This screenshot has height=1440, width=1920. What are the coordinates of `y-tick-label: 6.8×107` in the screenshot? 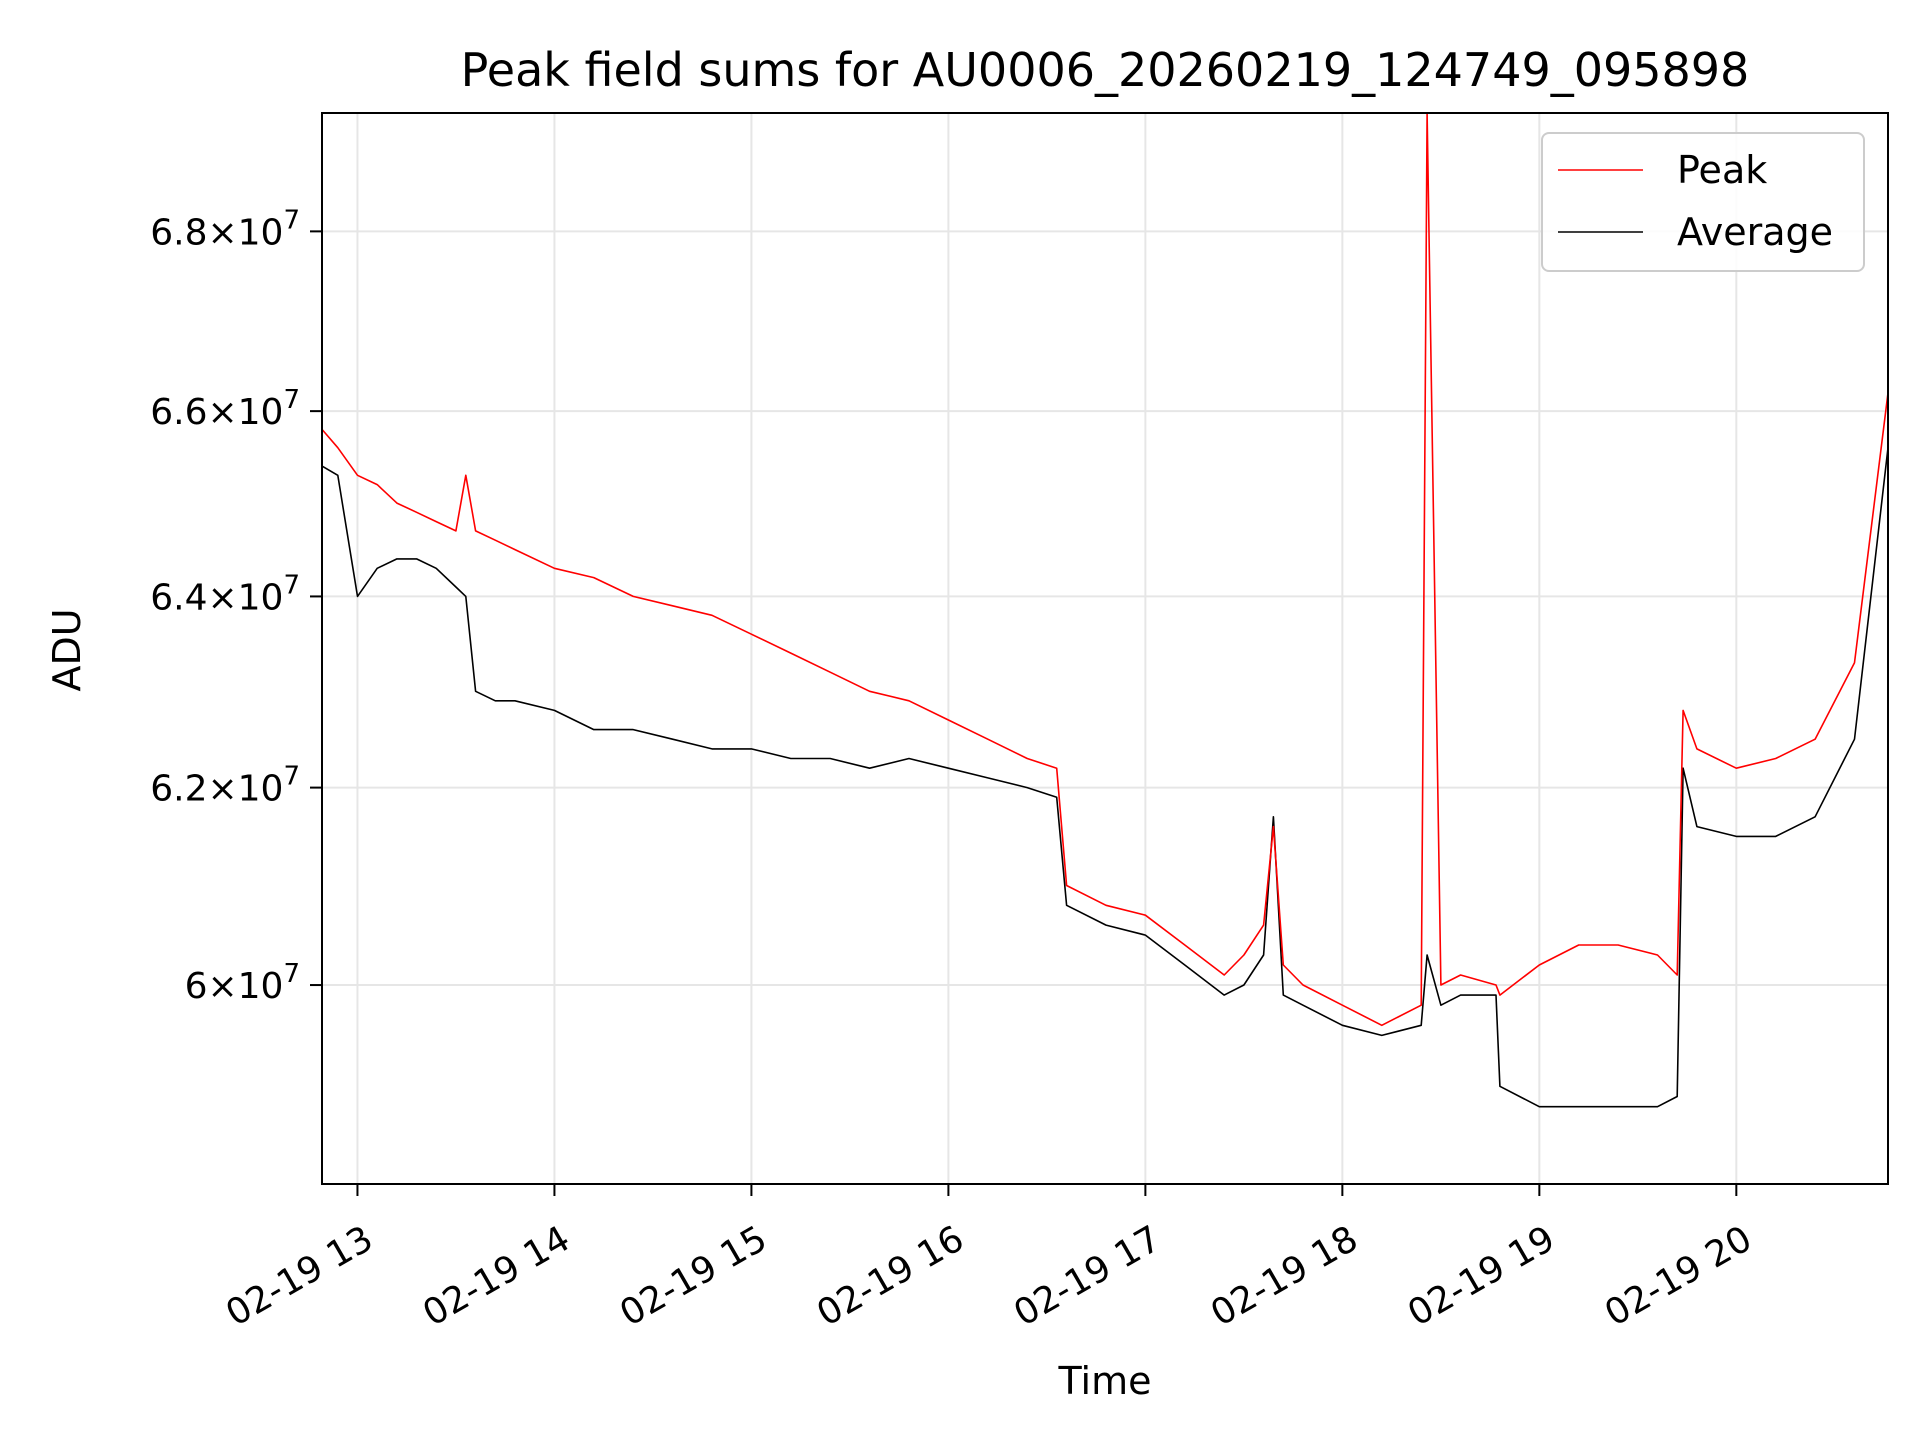 It's located at (225, 229).